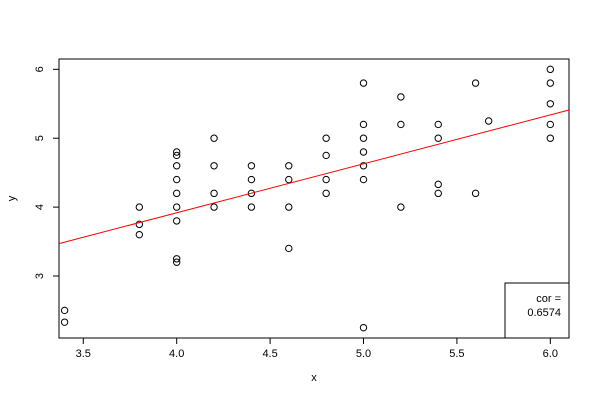 The width and height of the screenshot is (600, 400). What do you see at coordinates (317, 349) in the screenshot?
I see `x-axis: 3.5 4.0 4.5 5.0 5.5 6.0` at bounding box center [317, 349].